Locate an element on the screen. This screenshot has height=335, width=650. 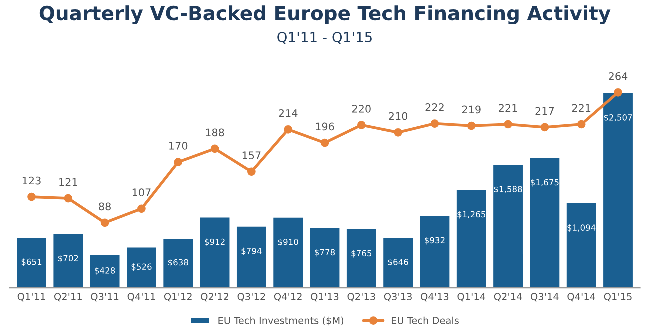
x-tick-label: Q1'15 is located at coordinates (618, 297).